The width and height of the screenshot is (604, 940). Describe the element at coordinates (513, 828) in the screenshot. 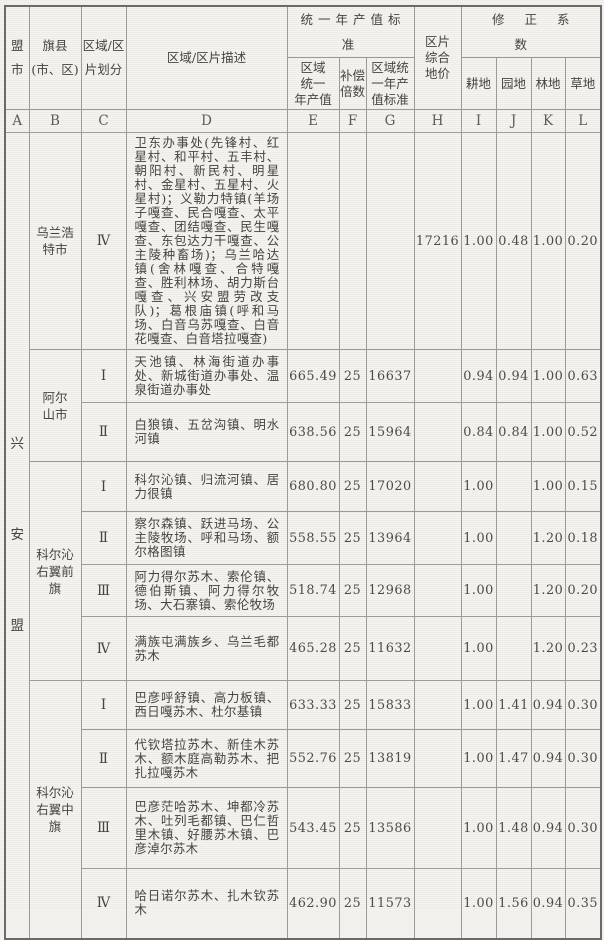

I see `value-garden-factor: 1.48` at that location.